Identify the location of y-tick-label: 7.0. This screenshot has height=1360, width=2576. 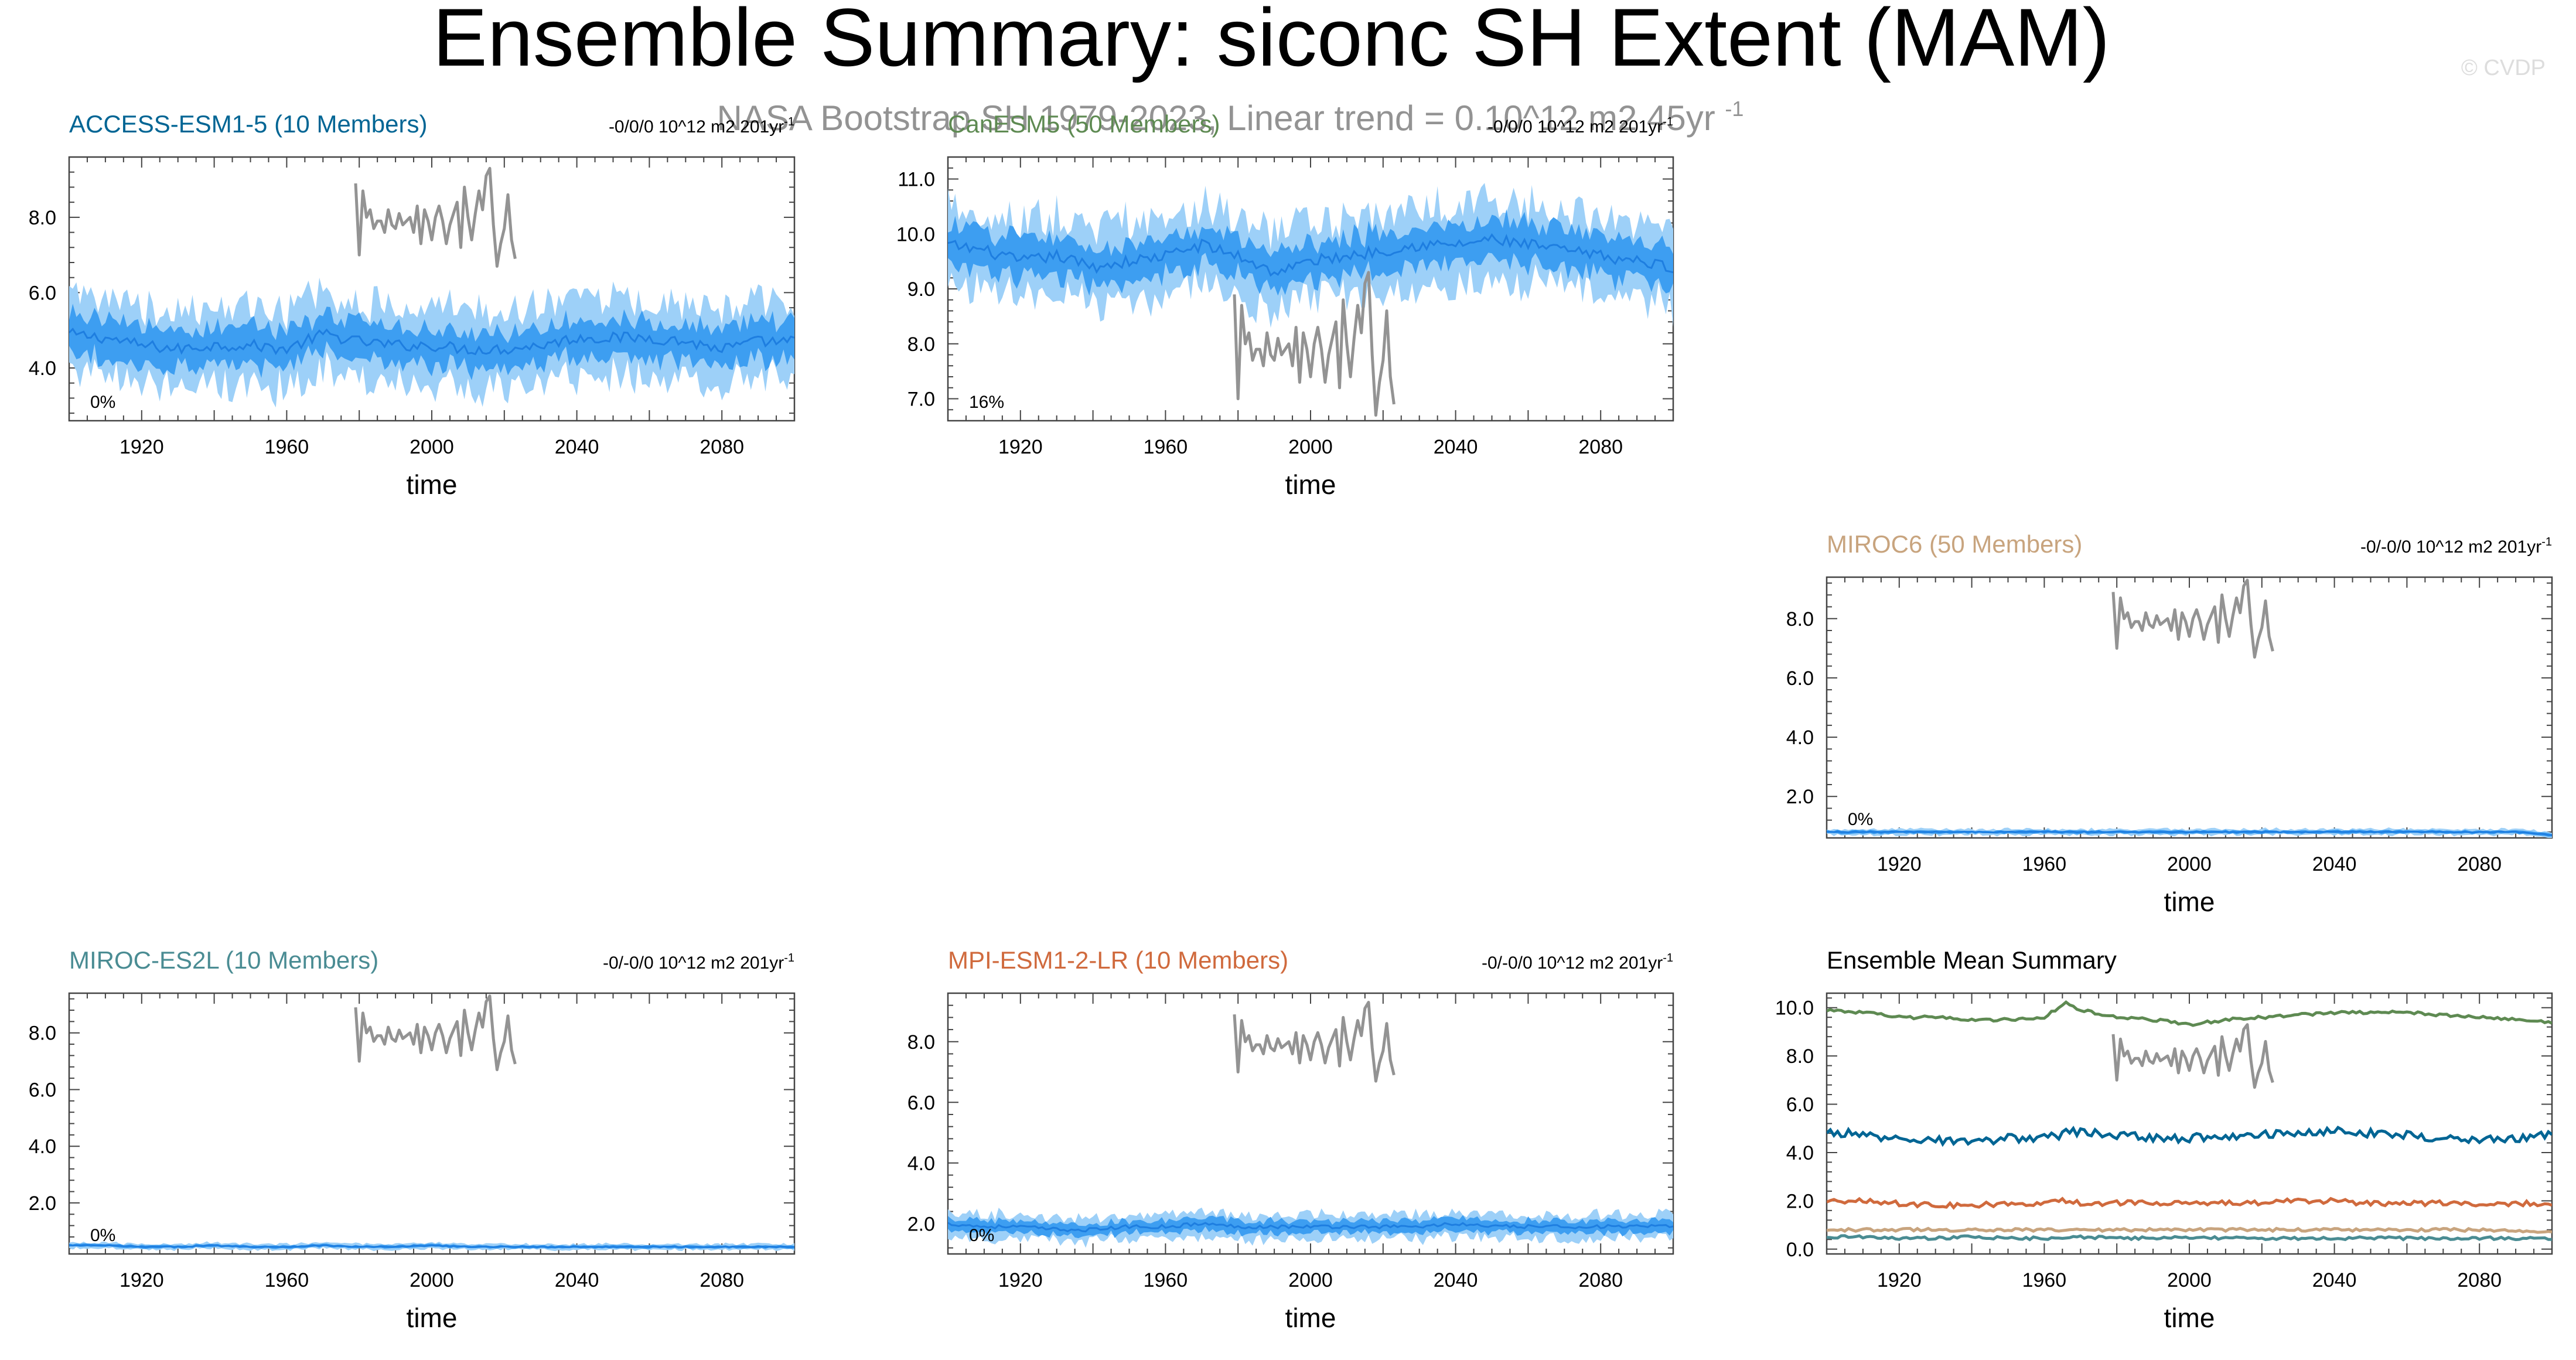
(921, 399).